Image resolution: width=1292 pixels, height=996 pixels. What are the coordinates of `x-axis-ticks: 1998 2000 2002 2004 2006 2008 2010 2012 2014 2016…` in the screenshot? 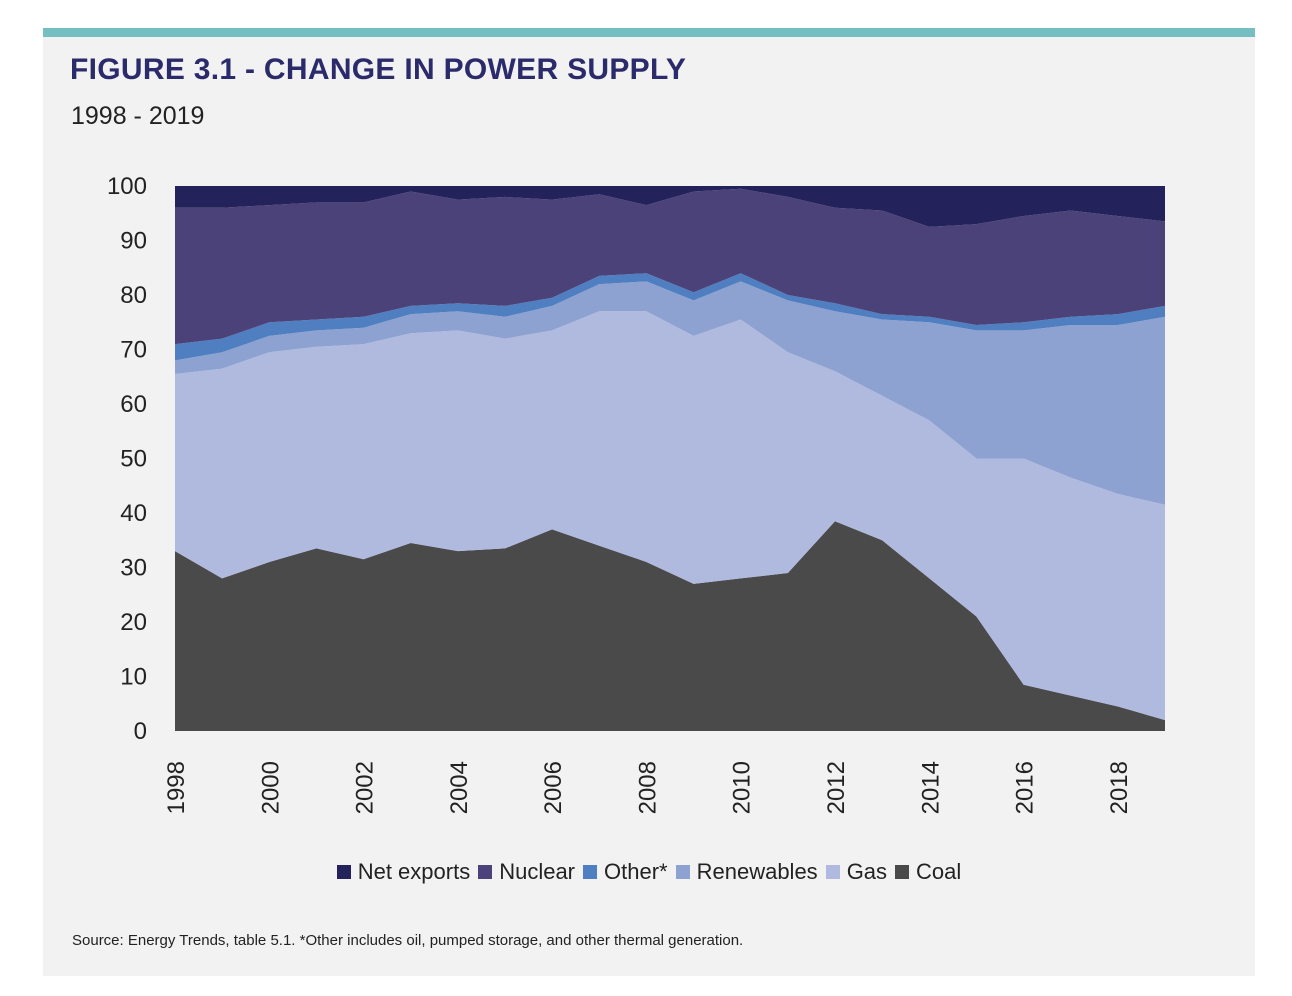 It's located at (648, 787).